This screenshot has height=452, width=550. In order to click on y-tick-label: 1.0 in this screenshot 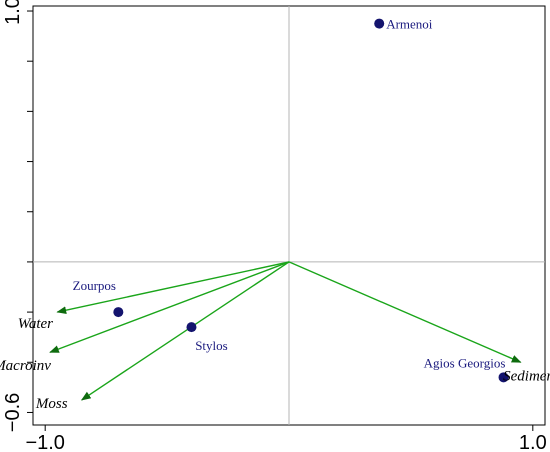, I will do `click(13, 12)`.